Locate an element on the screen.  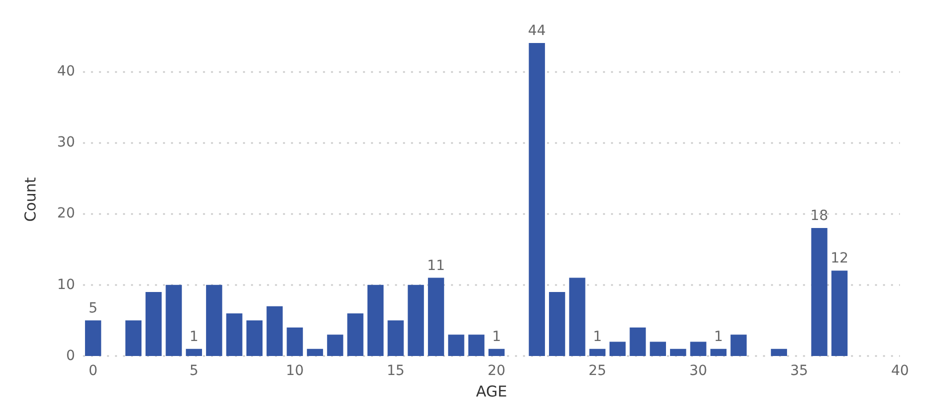
y-tick-label: 20 is located at coordinates (66, 214).